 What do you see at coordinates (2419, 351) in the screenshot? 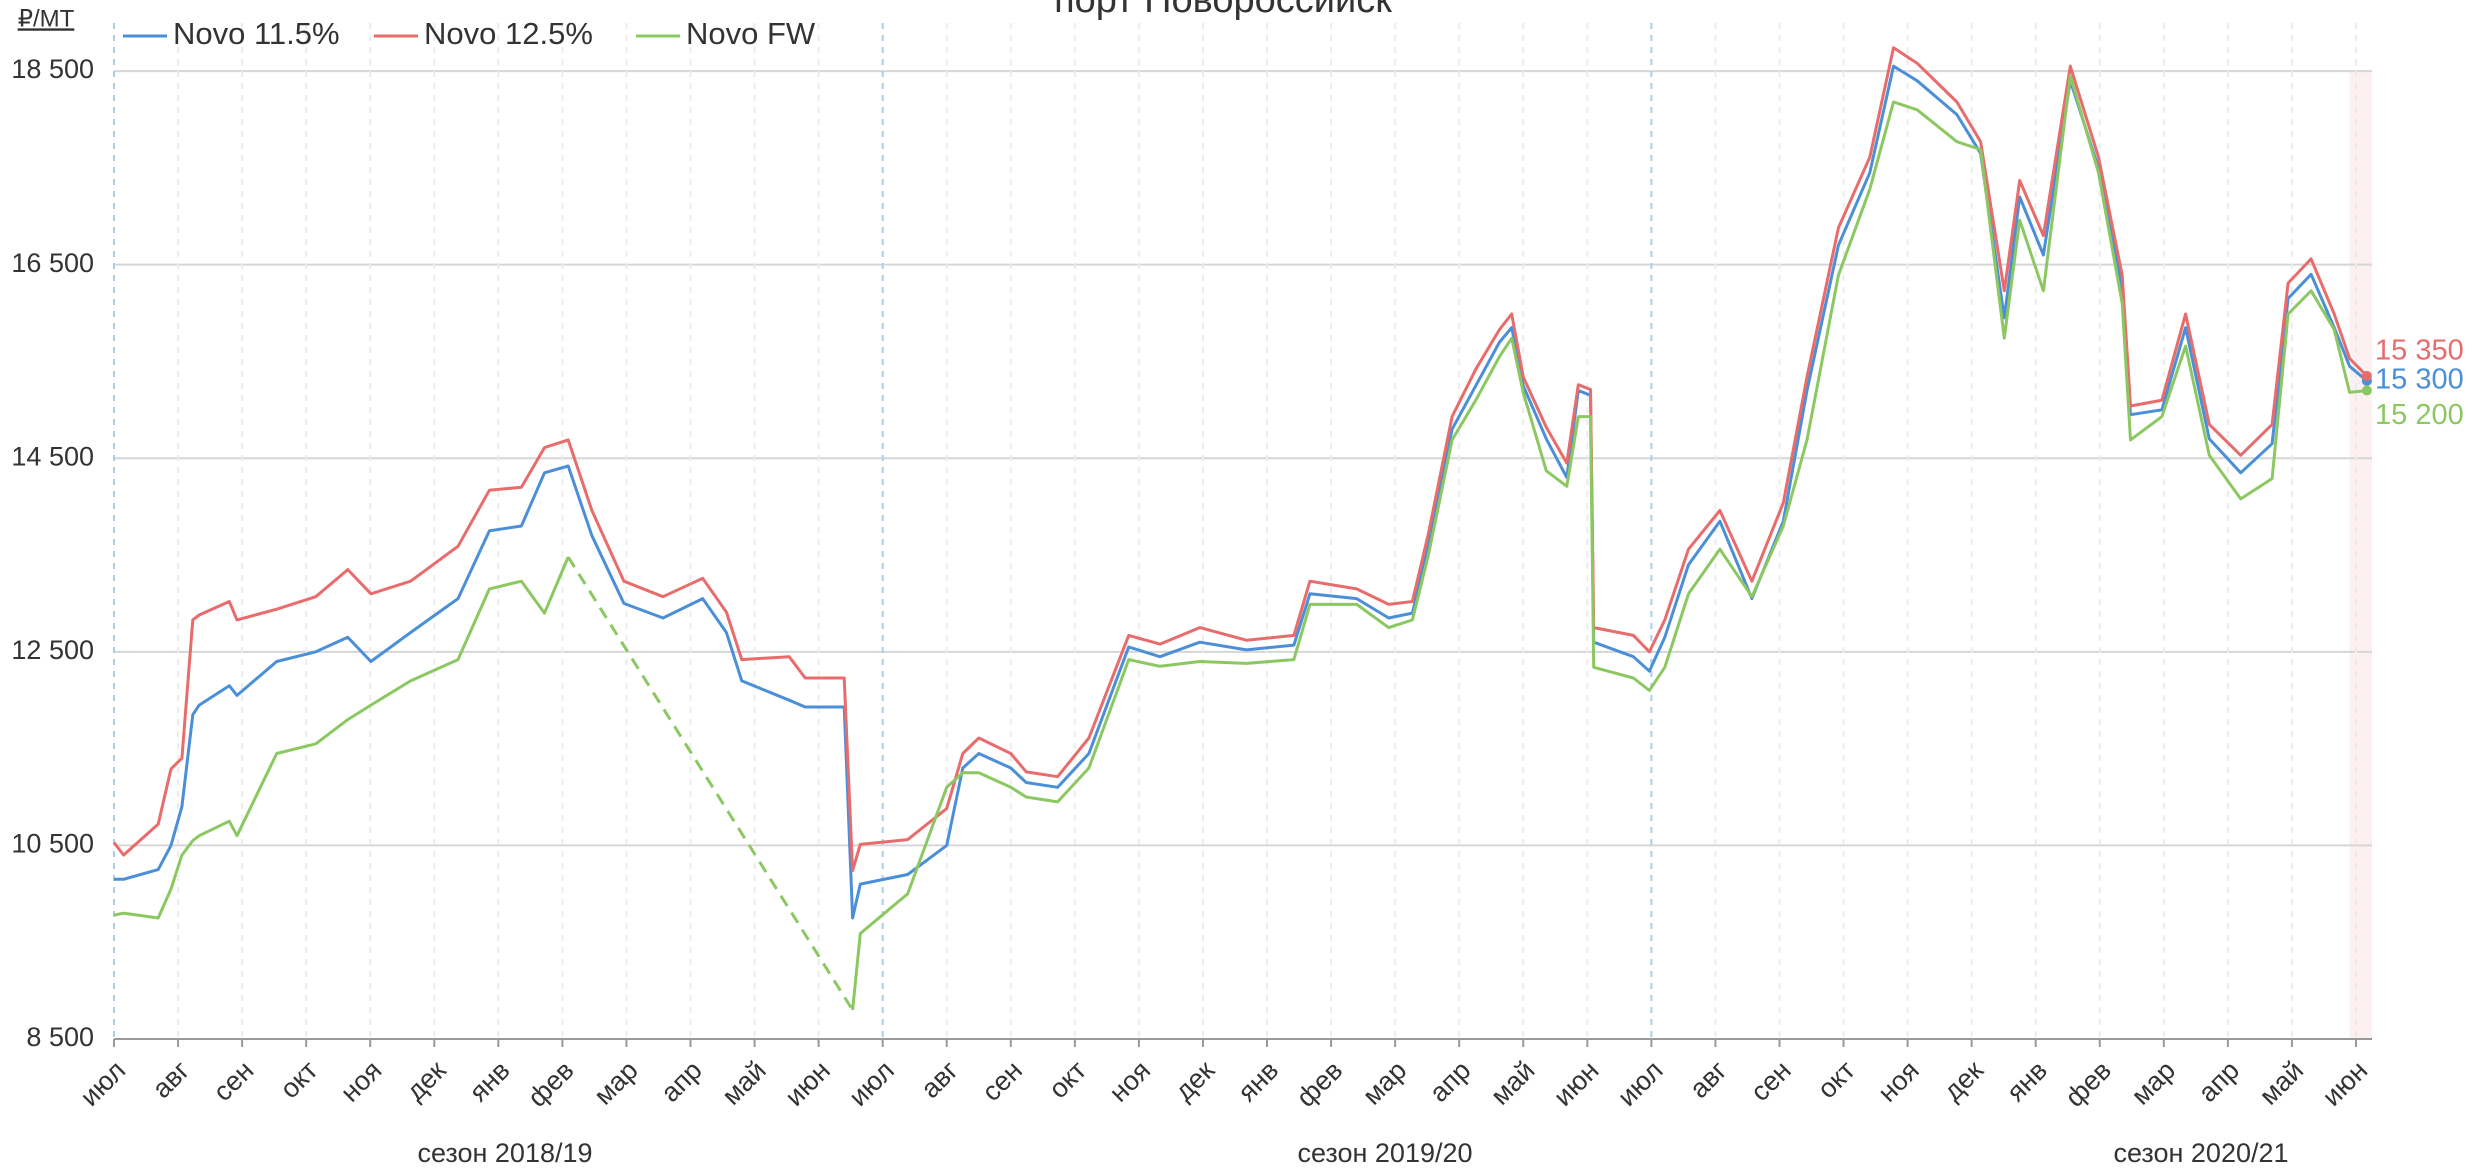
I see `end-label: 15 350` at bounding box center [2419, 351].